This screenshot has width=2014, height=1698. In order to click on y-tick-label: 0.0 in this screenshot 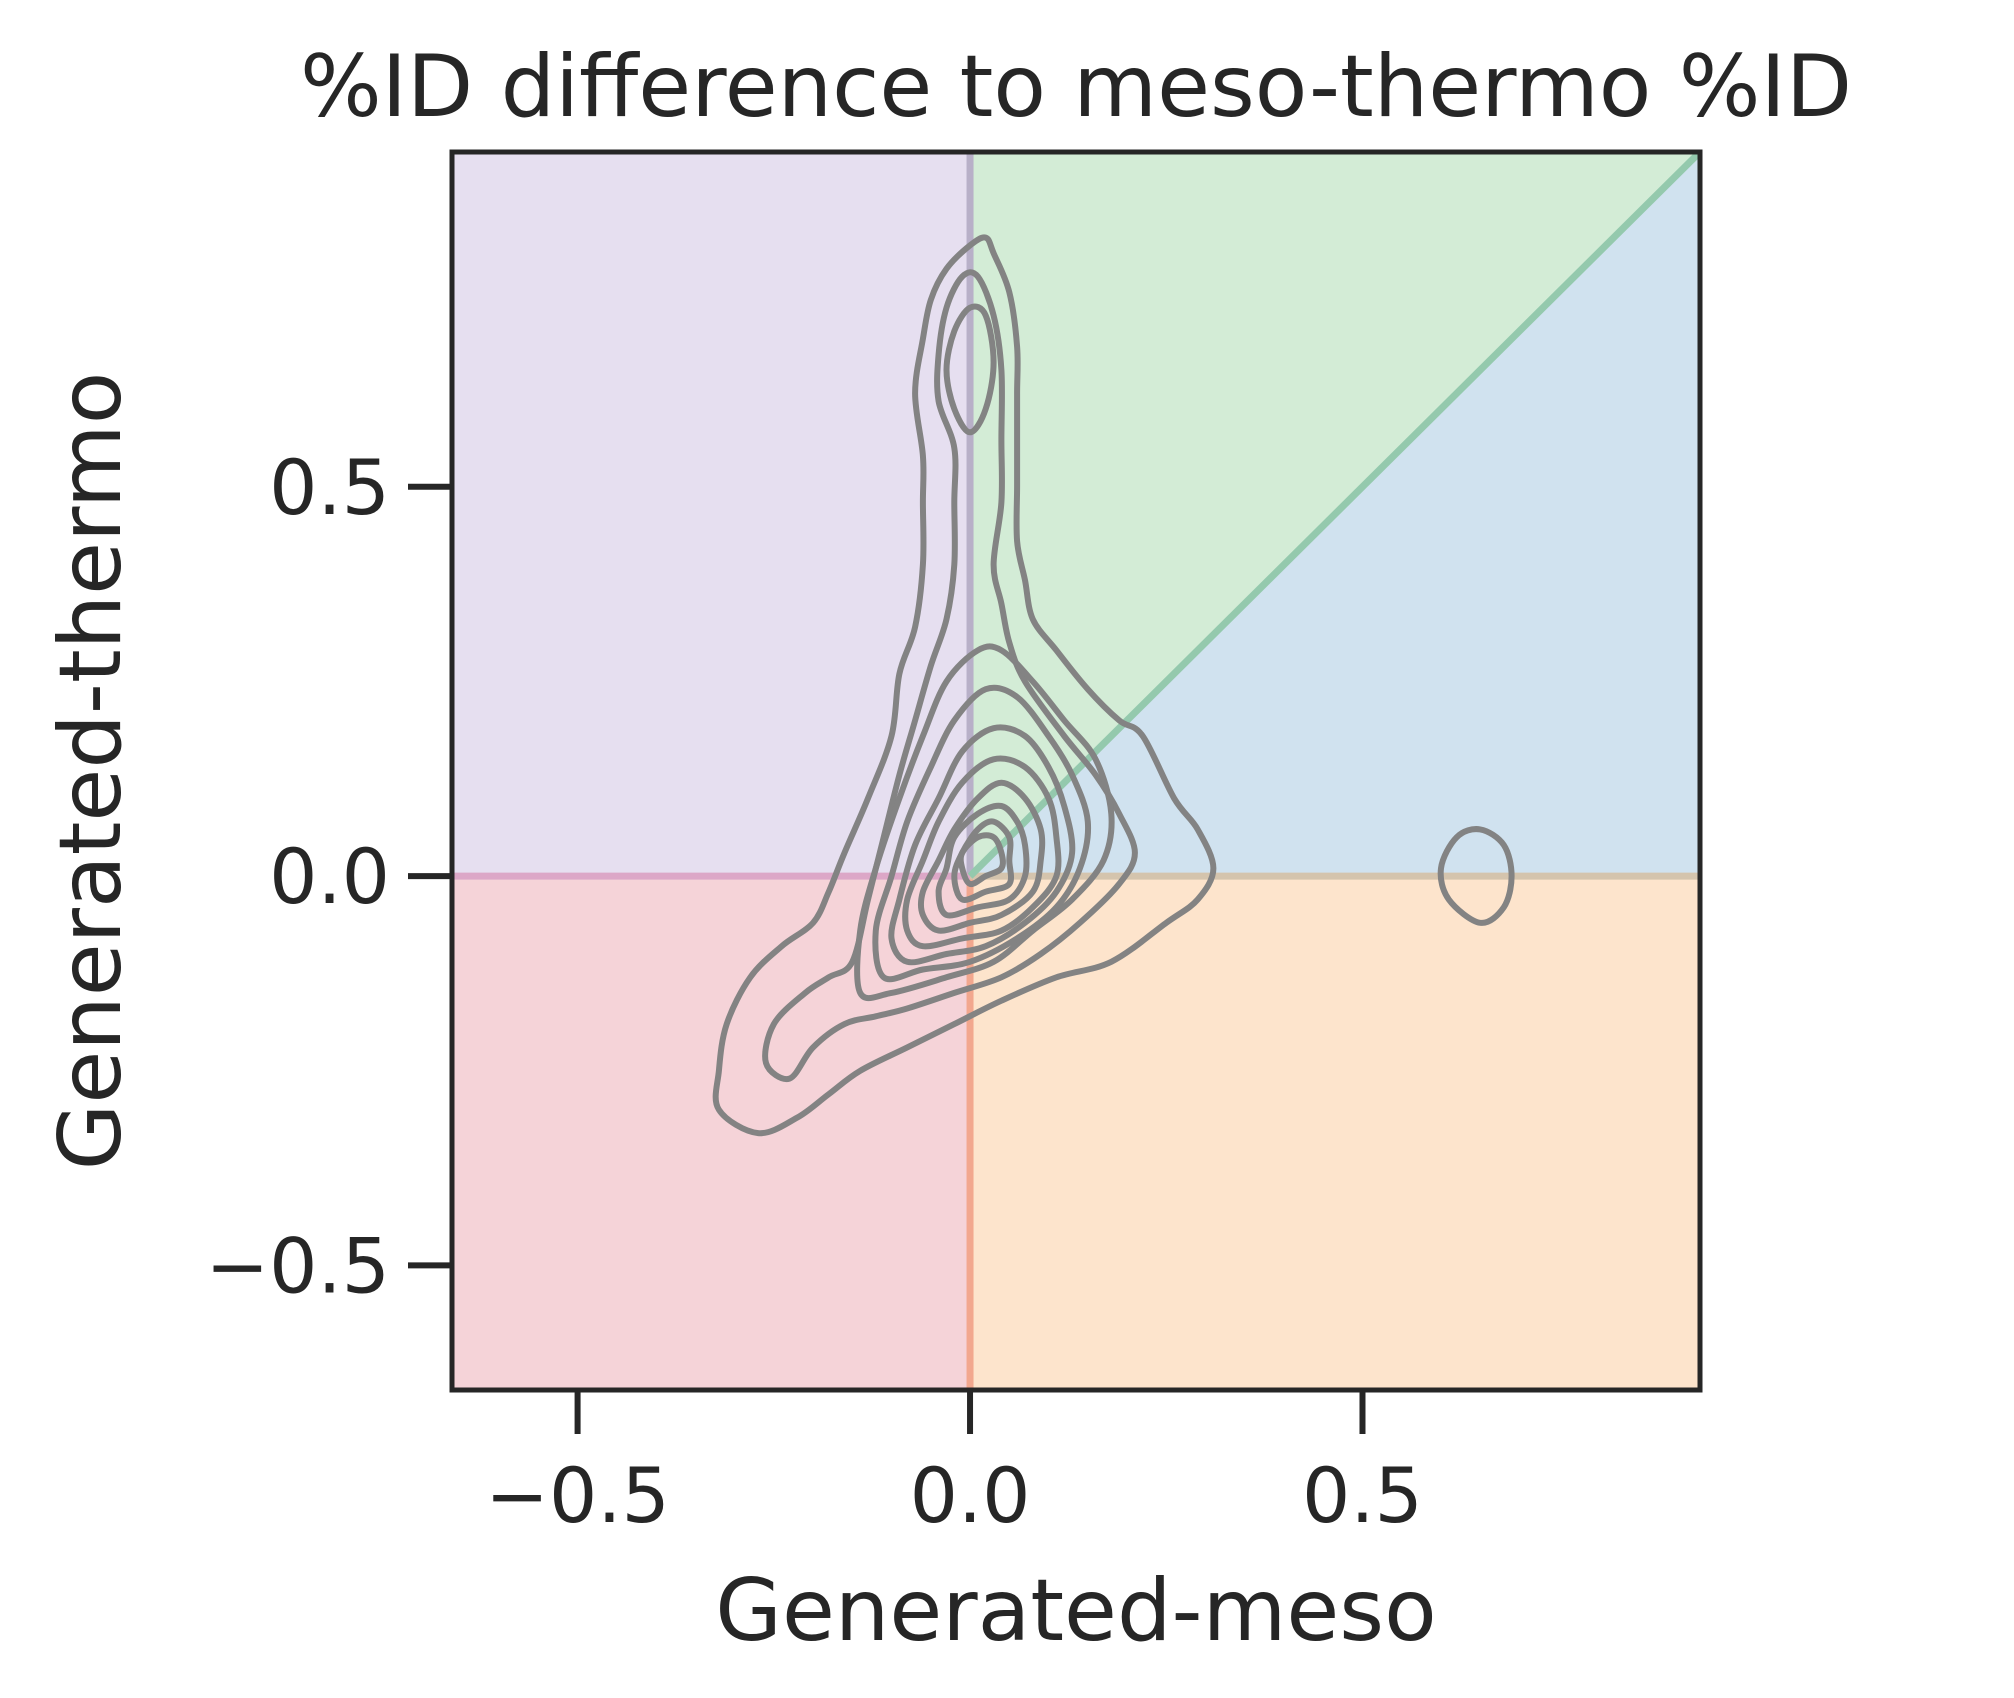, I will do `click(329, 876)`.